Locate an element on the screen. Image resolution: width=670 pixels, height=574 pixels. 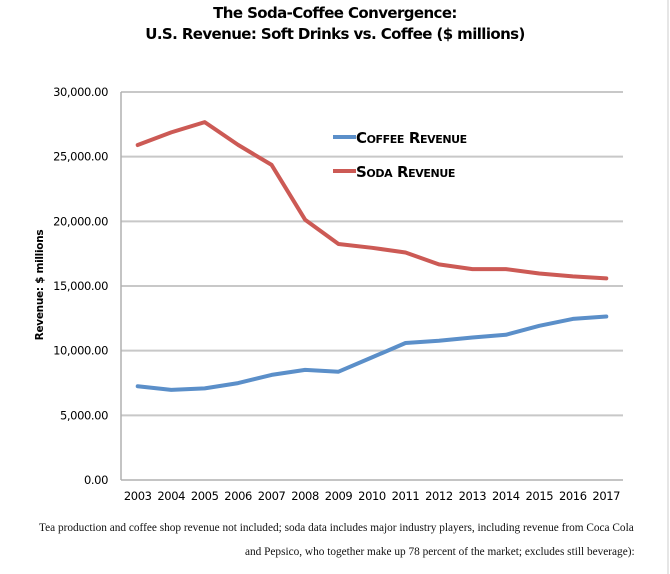
x-tick-label: 2004 is located at coordinates (171, 496).